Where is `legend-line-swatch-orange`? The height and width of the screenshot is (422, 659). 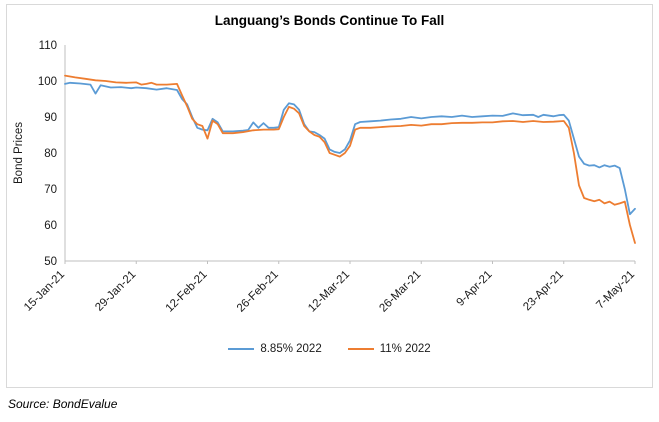
legend-line-swatch-orange is located at coordinates (360, 349).